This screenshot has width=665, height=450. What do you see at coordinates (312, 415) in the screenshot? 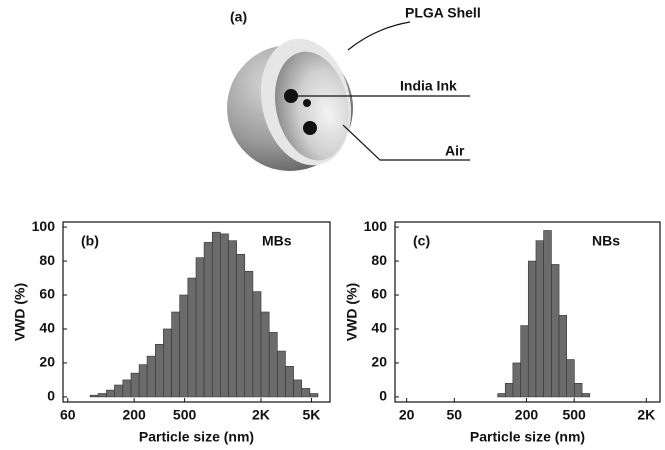
I see `x-tick-label: 5K` at bounding box center [312, 415].